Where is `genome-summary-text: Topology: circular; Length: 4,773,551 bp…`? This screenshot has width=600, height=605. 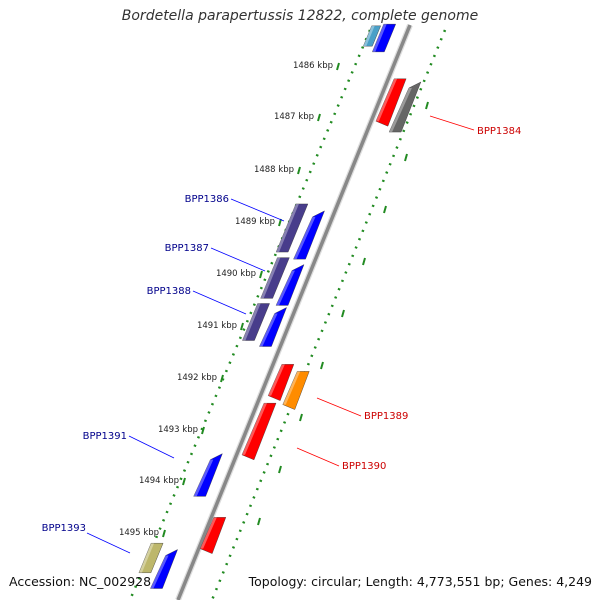 genome-summary-text: Topology: circular; Length: 4,773,551 bp… is located at coordinates (420, 581).